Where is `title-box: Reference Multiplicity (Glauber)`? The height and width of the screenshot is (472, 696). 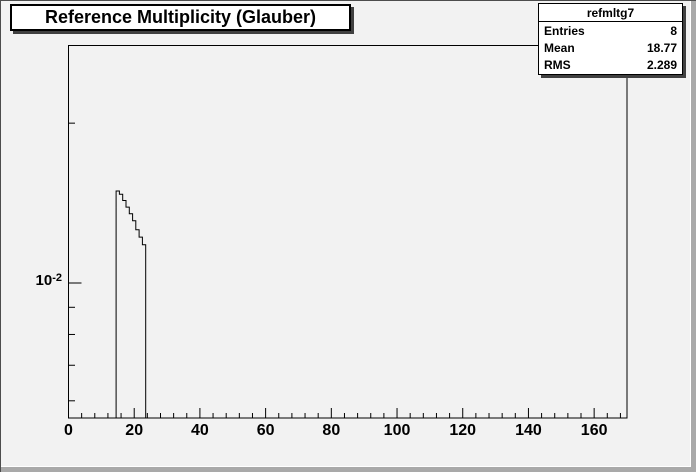
title-box: Reference Multiplicity (Glauber) is located at coordinates (180, 17).